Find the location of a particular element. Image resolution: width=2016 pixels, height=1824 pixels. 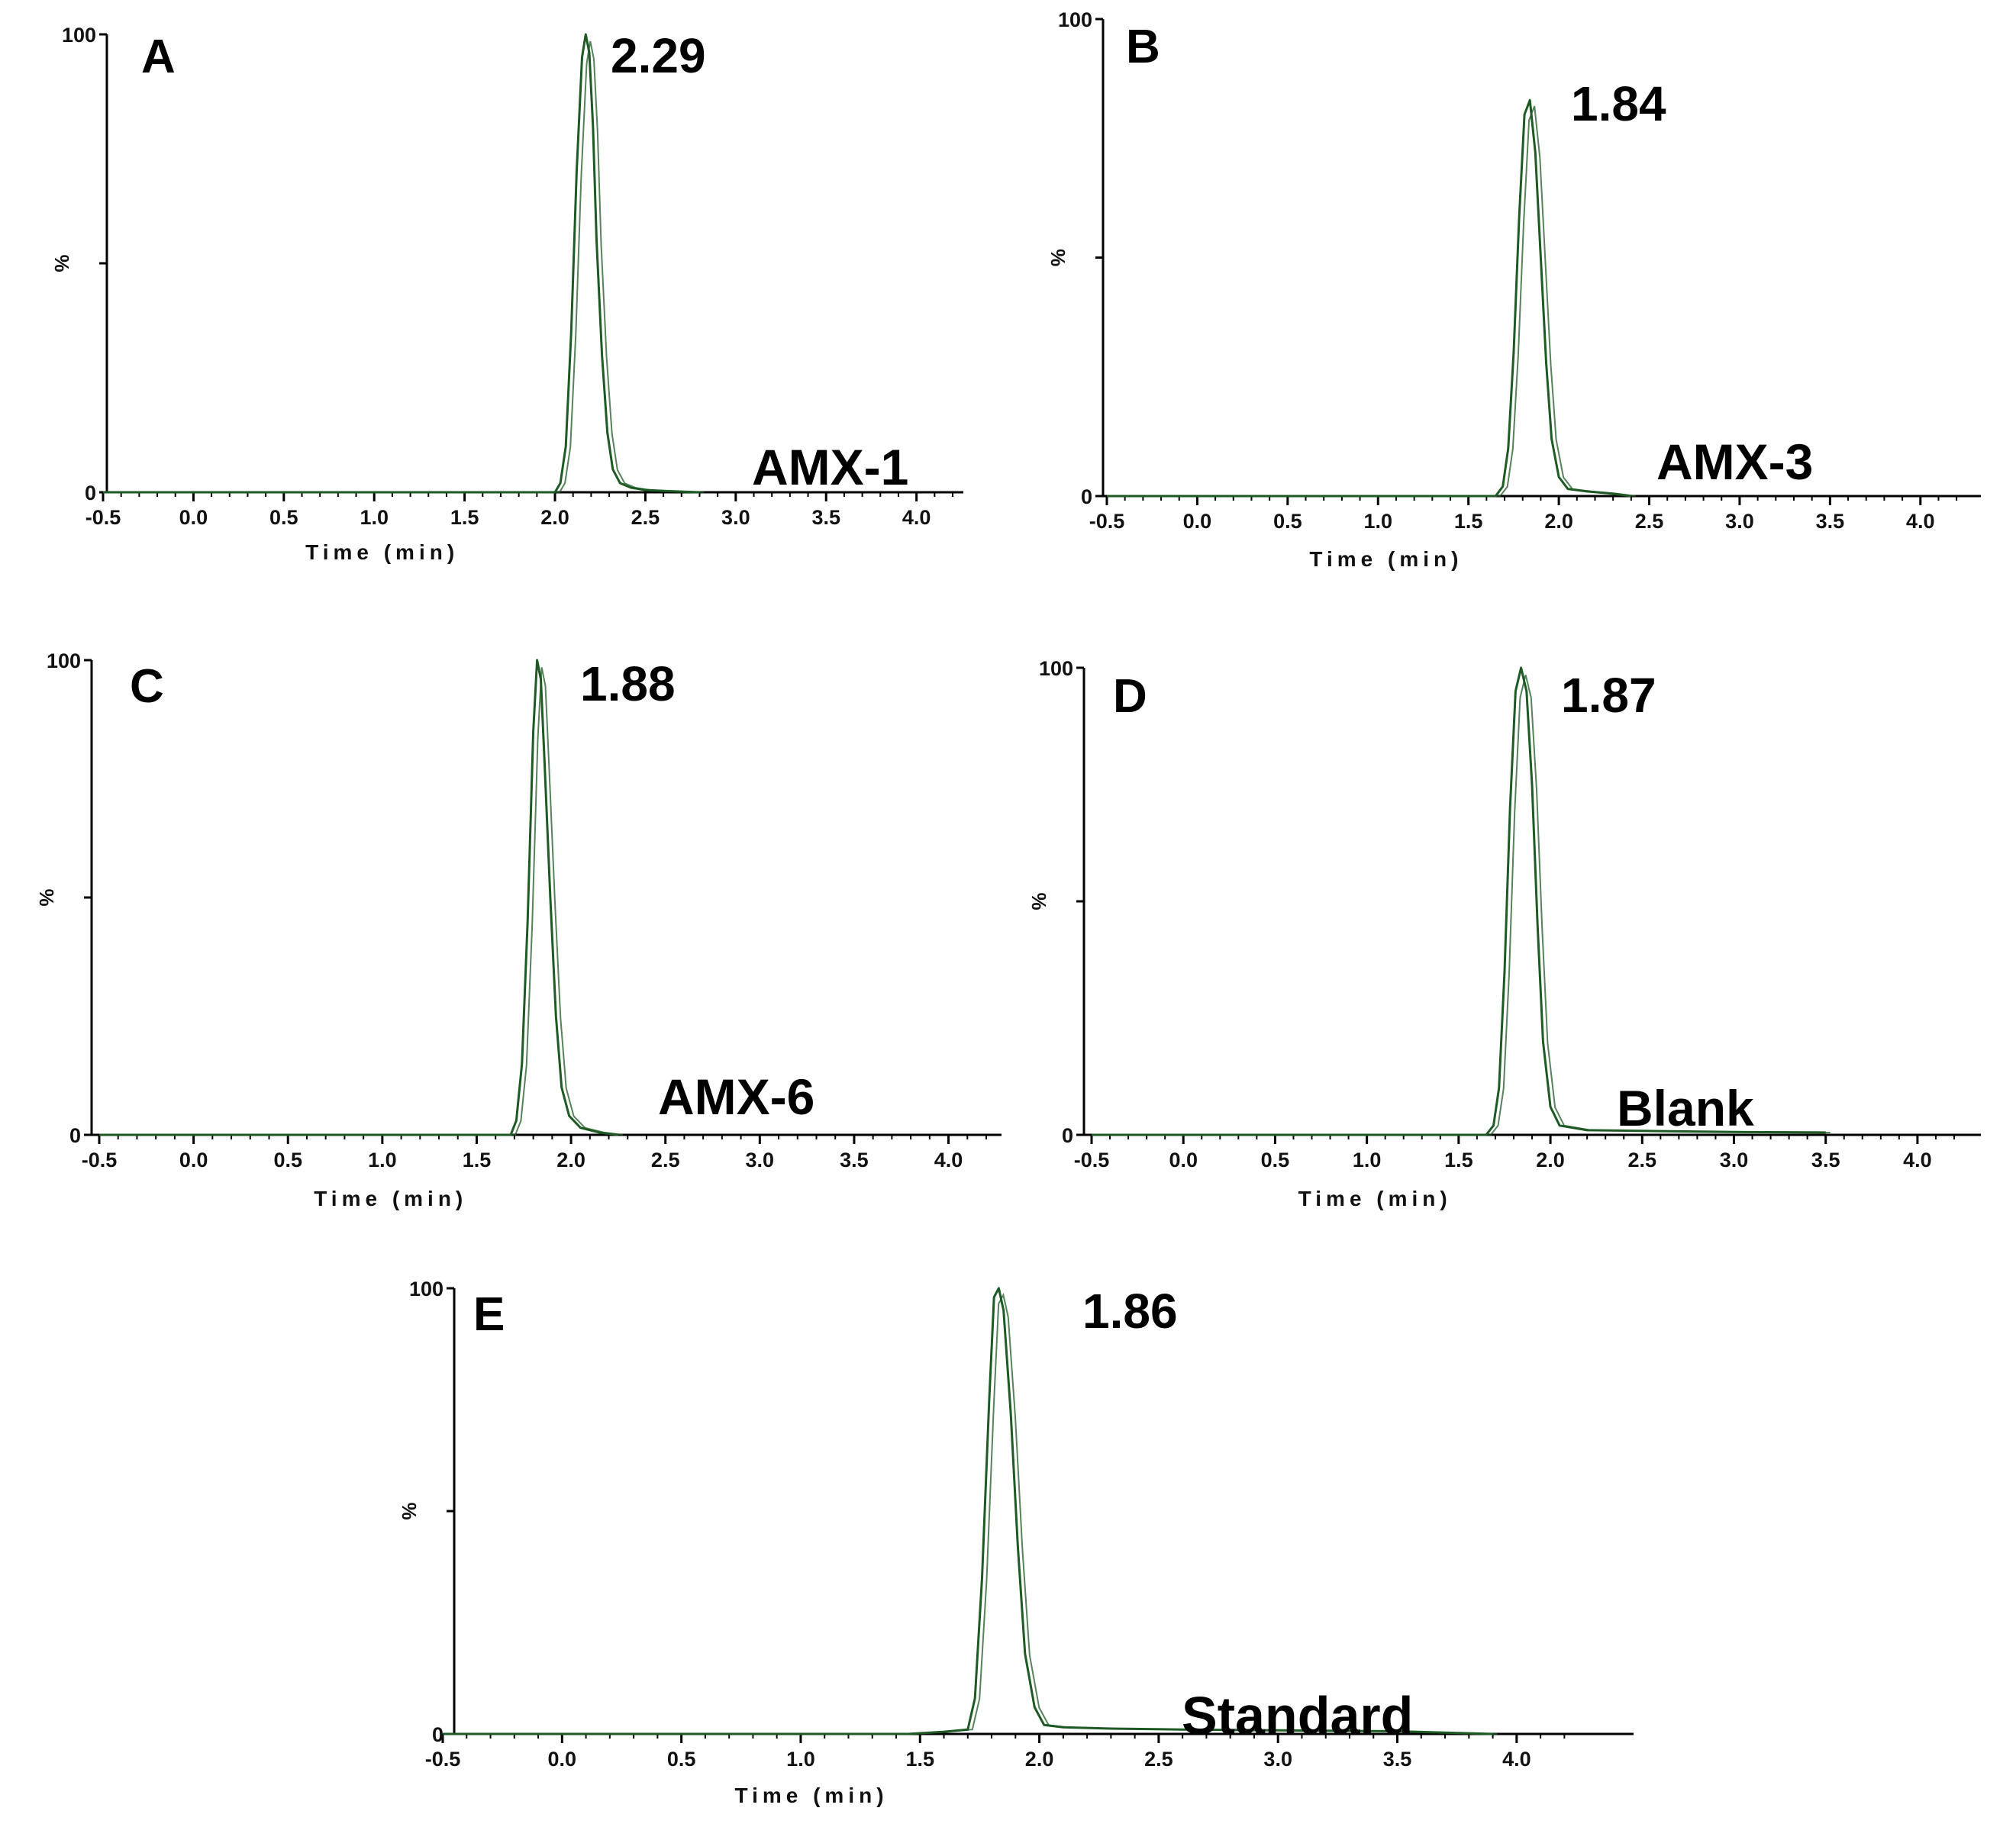

sample-label: Standard is located at coordinates (1297, 1715).